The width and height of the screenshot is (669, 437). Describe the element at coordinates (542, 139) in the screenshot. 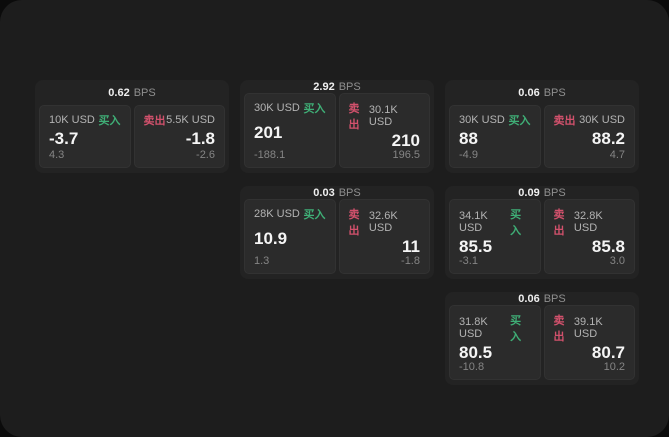

I see `panels-row: 30K USD 买入 88 -4.9 卖出 30K USD 88.2 4.7` at that location.